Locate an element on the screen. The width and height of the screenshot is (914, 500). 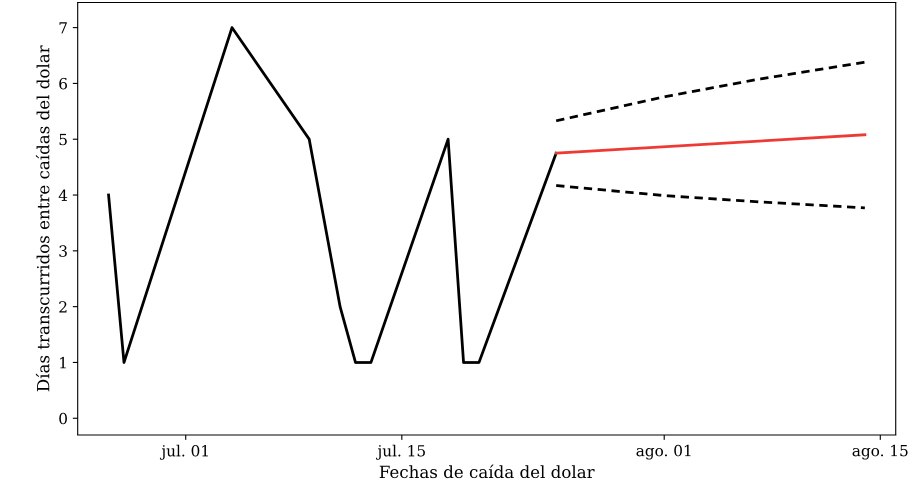
y-tick-label: 1 is located at coordinates (63, 362).